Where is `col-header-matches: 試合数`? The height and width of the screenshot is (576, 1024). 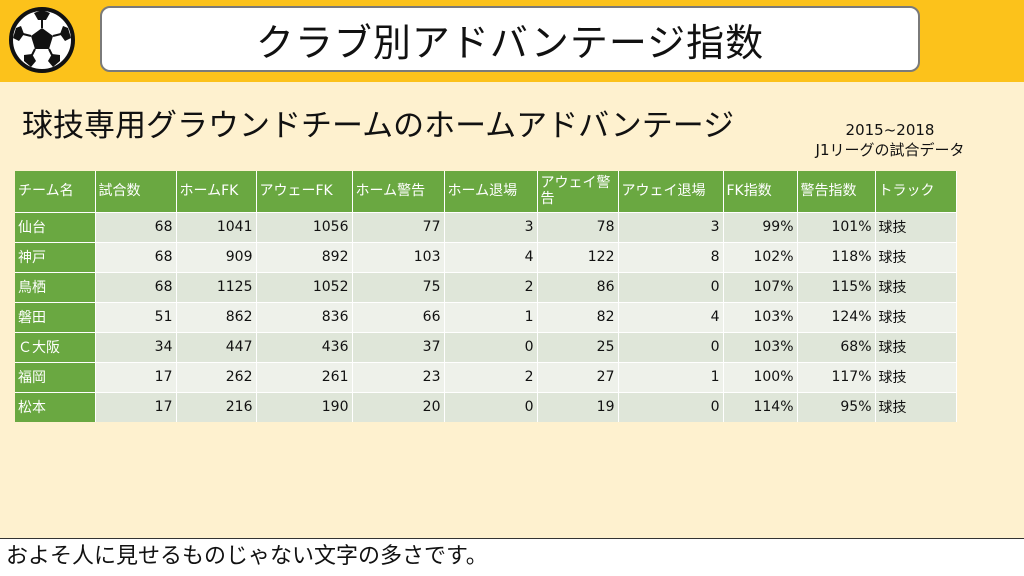
col-header-matches: 試合数 is located at coordinates (136, 191).